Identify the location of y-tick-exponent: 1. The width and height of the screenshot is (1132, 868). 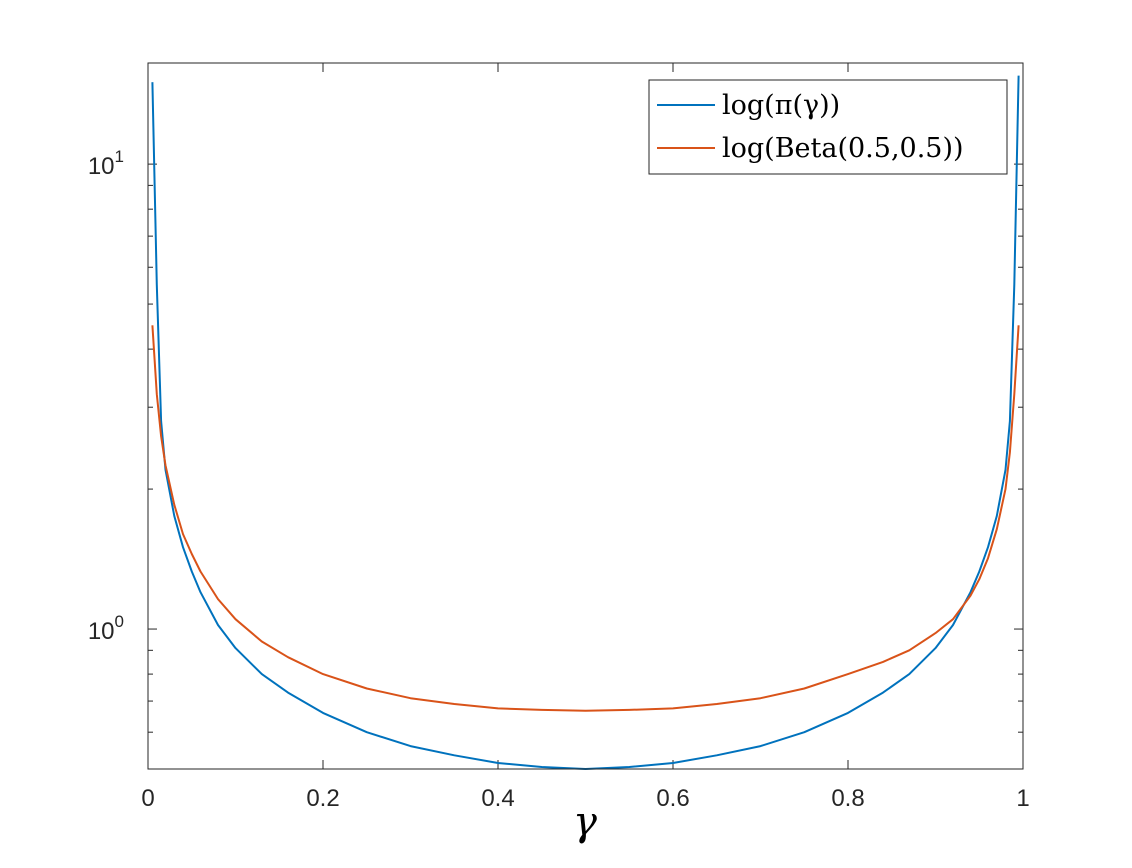
(119, 156).